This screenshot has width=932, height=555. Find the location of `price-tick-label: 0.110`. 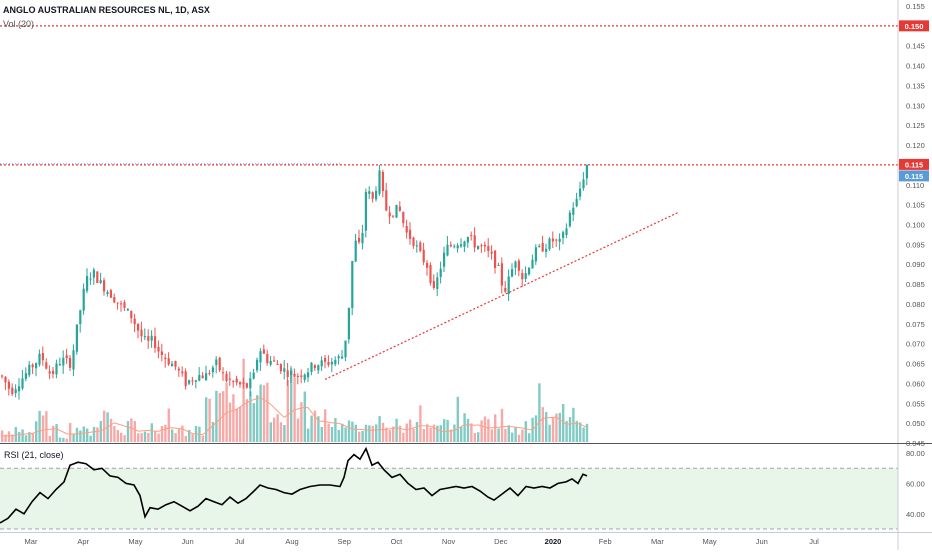

price-tick-label: 0.110 is located at coordinates (915, 185).